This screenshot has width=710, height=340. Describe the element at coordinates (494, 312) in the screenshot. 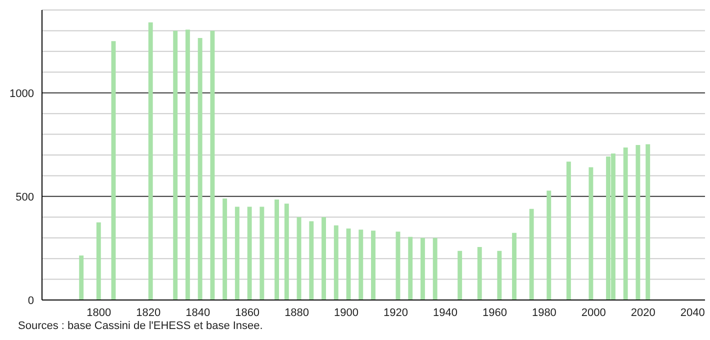

I see `x-tick-label: 1960` at that location.